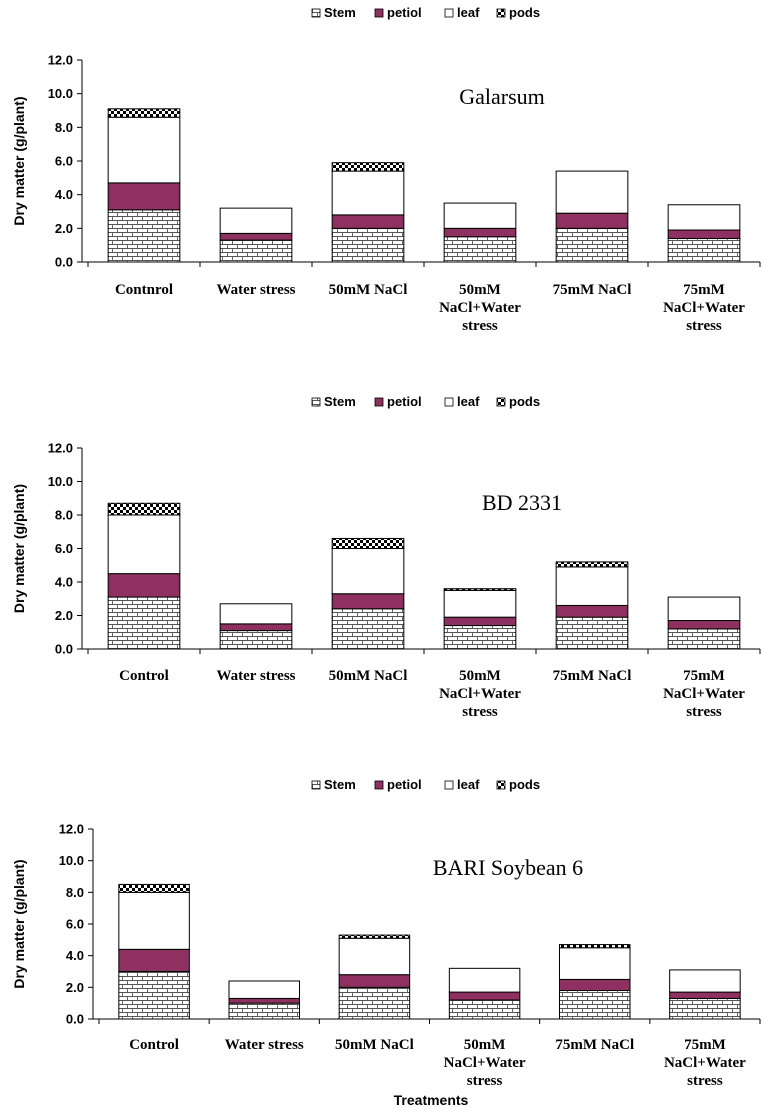 Image resolution: width=763 pixels, height=1112 pixels. I want to click on legend-label-petiol: petiol, so click(404, 401).